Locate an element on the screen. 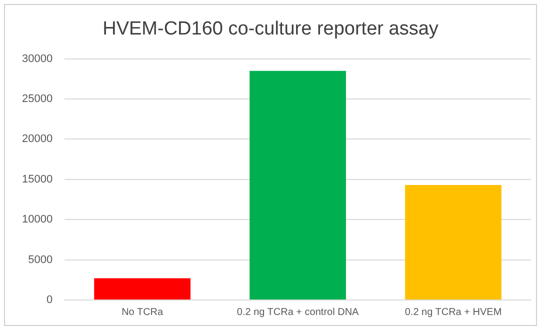 The height and width of the screenshot is (330, 541). y-tick-label: 20000 is located at coordinates (37, 139).